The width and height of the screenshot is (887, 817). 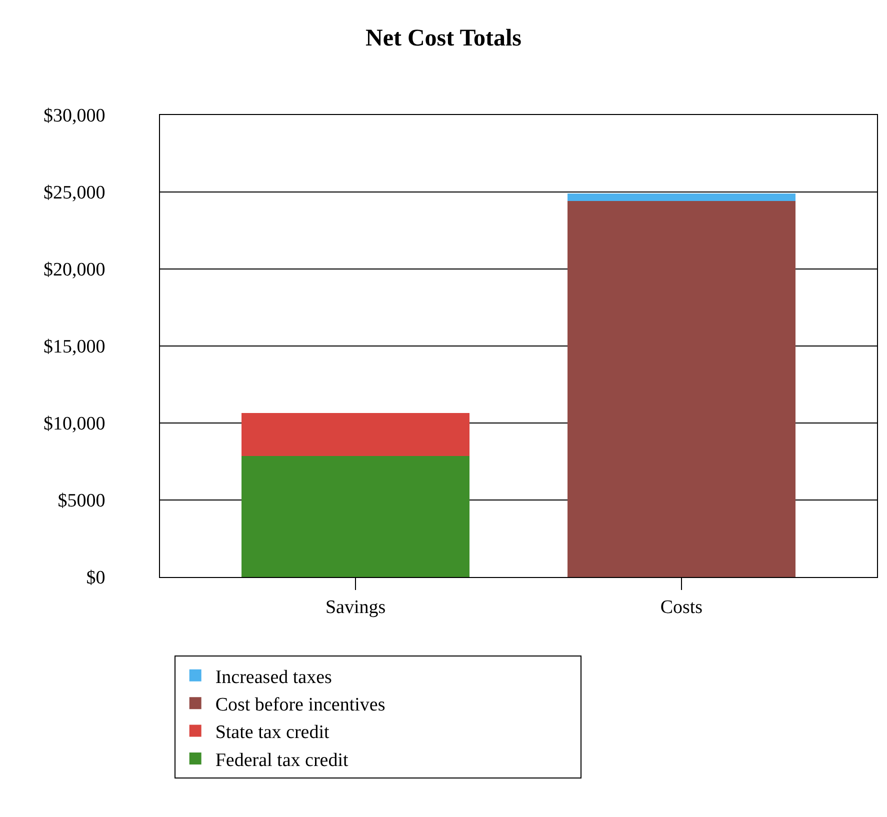 I want to click on legend-label: Increased taxes, so click(x=273, y=677).